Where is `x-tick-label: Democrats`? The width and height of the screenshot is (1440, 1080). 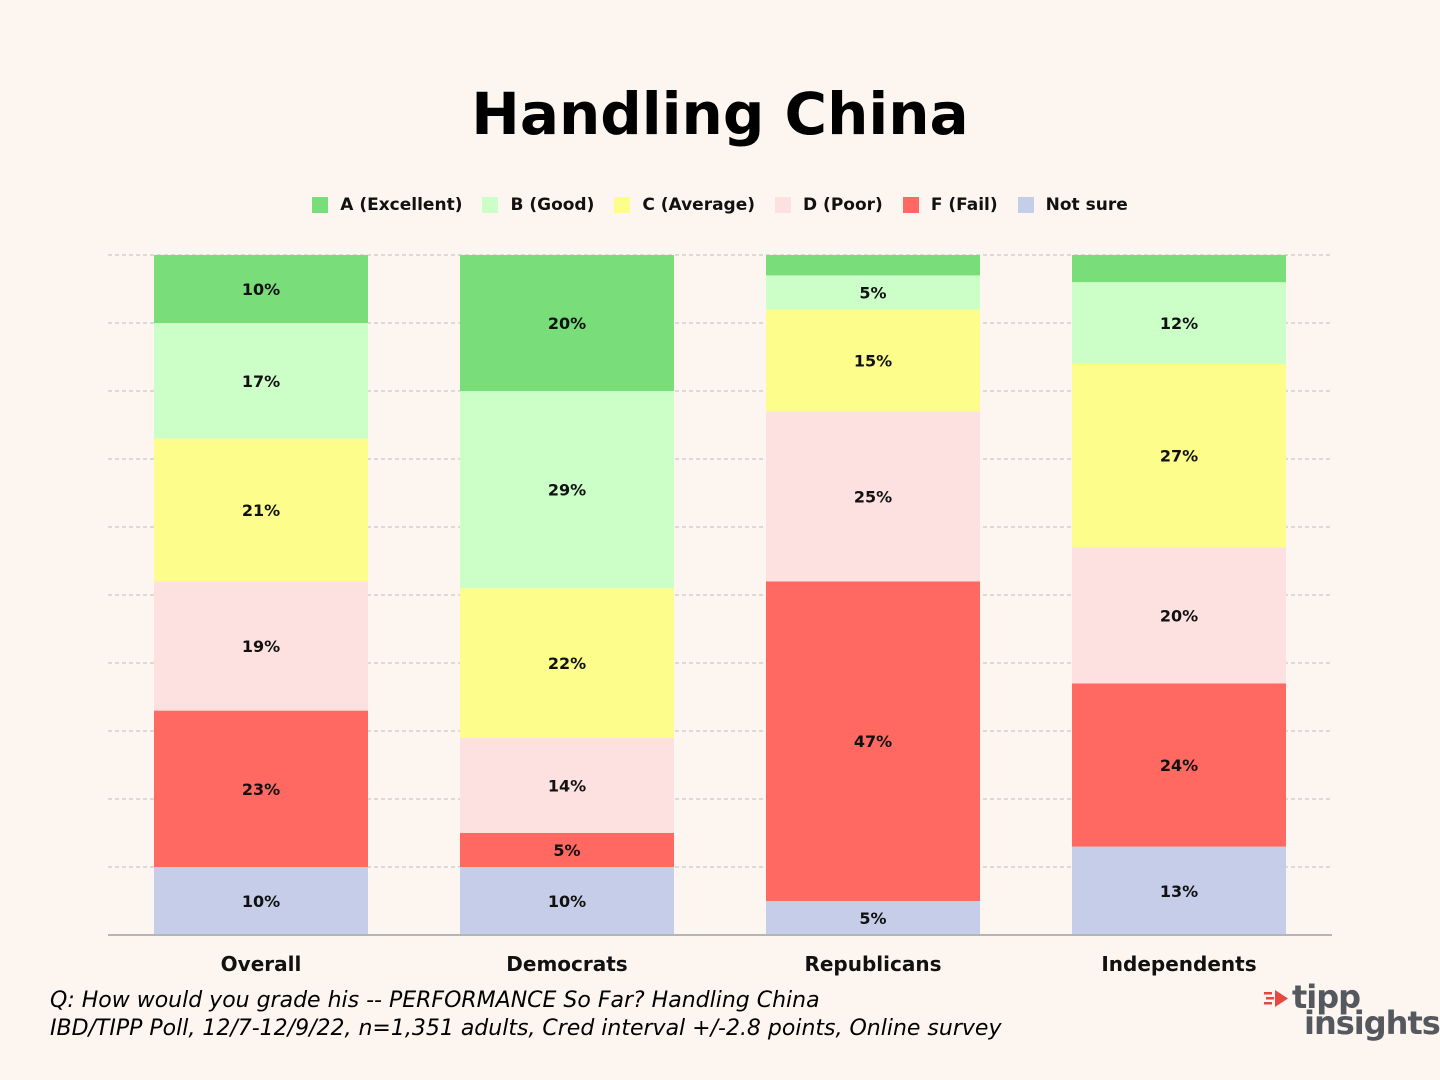
x-tick-label: Democrats is located at coordinates (566, 964).